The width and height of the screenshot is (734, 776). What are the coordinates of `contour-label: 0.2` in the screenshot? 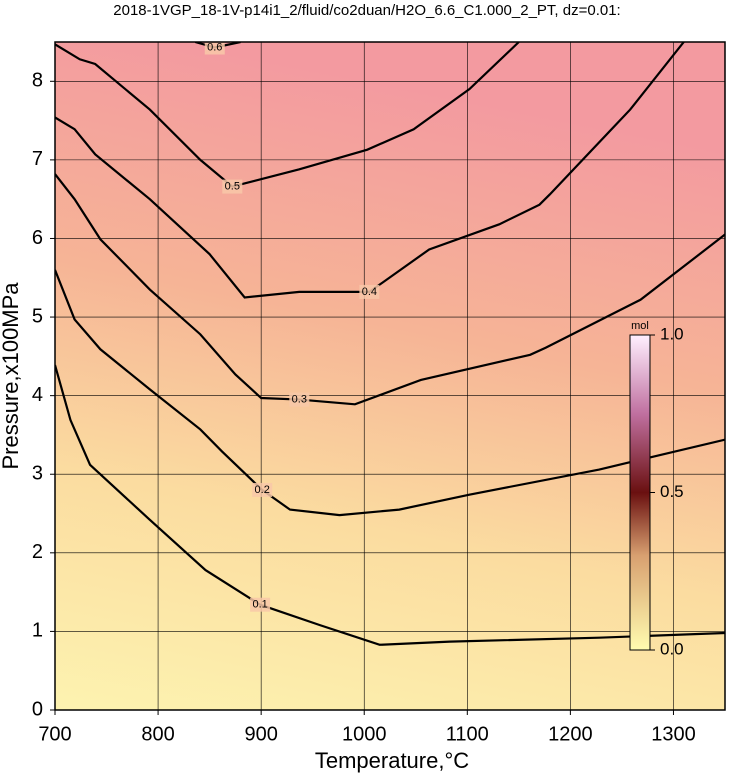 It's located at (262, 490).